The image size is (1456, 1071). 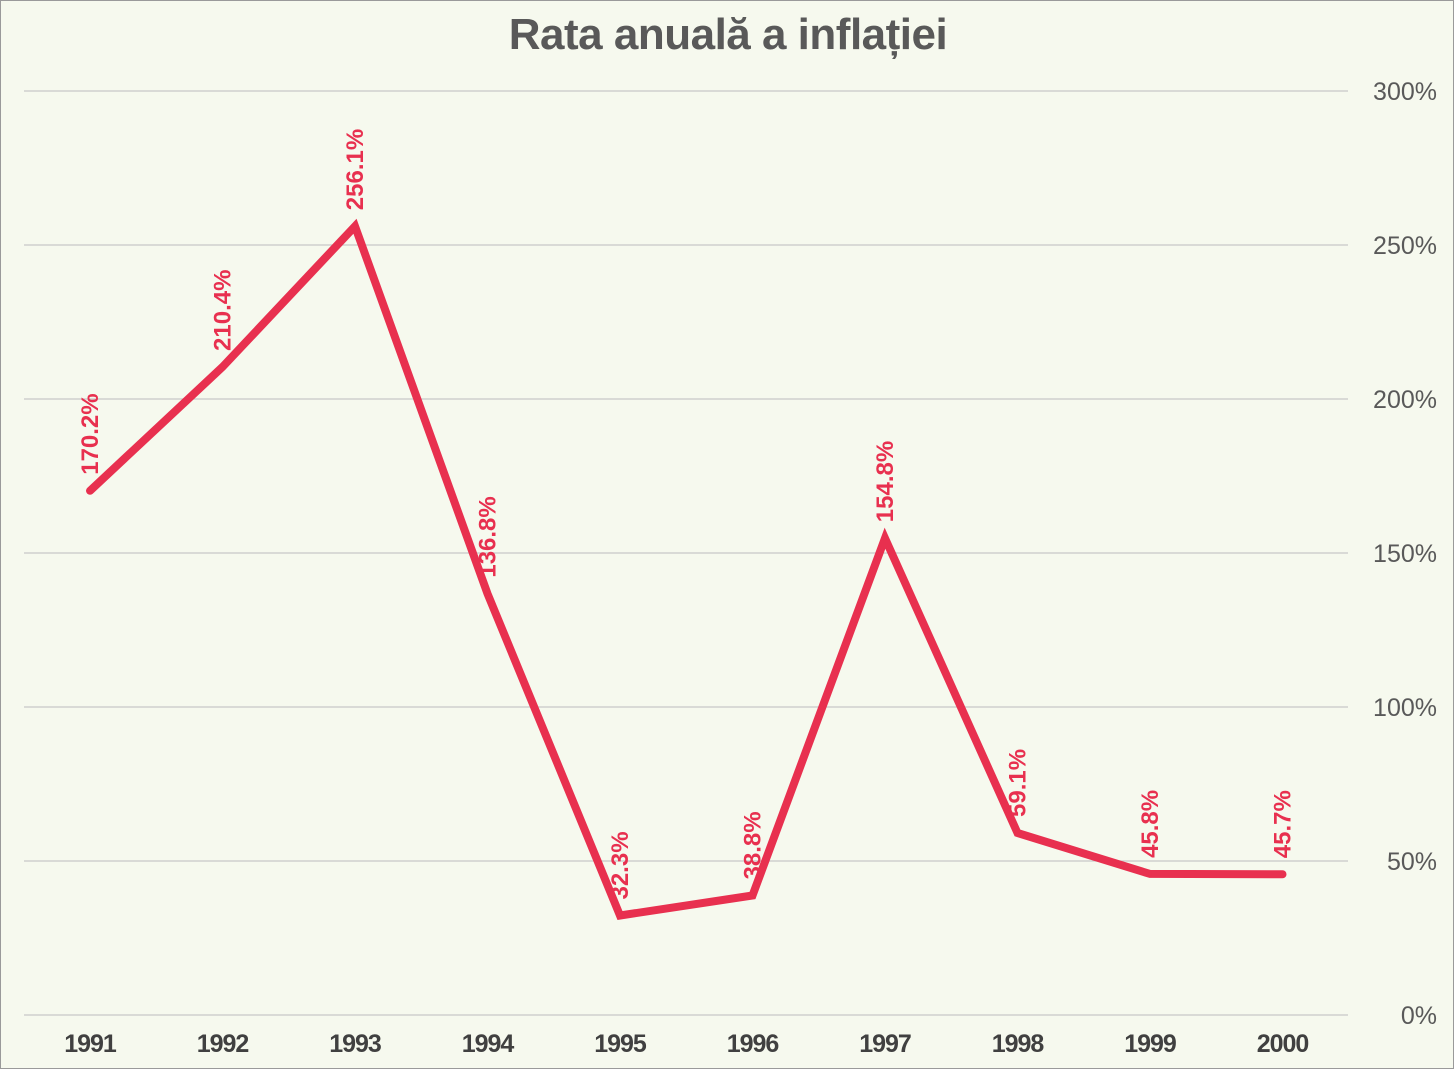 What do you see at coordinates (620, 865) in the screenshot?
I see `data-label: 32.3%` at bounding box center [620, 865].